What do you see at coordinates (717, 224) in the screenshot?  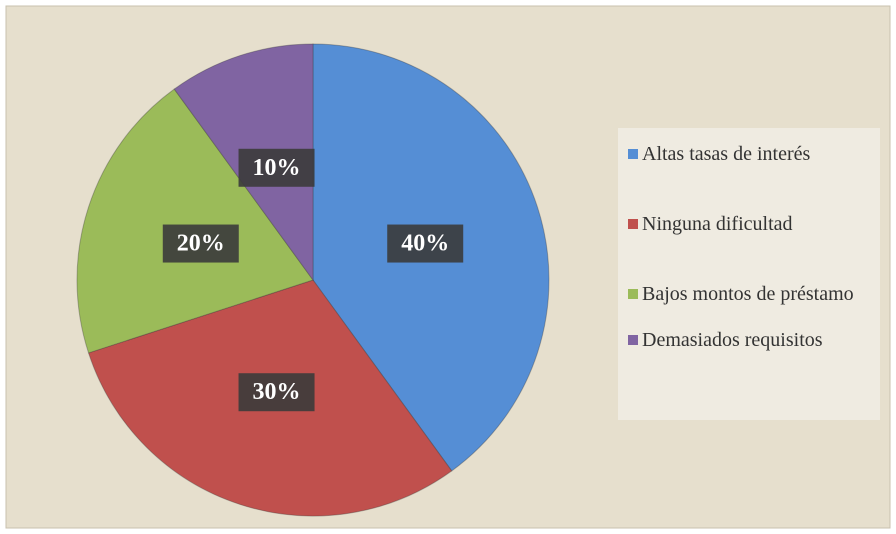 I see `legend-label: Ninguna dificultad` at bounding box center [717, 224].